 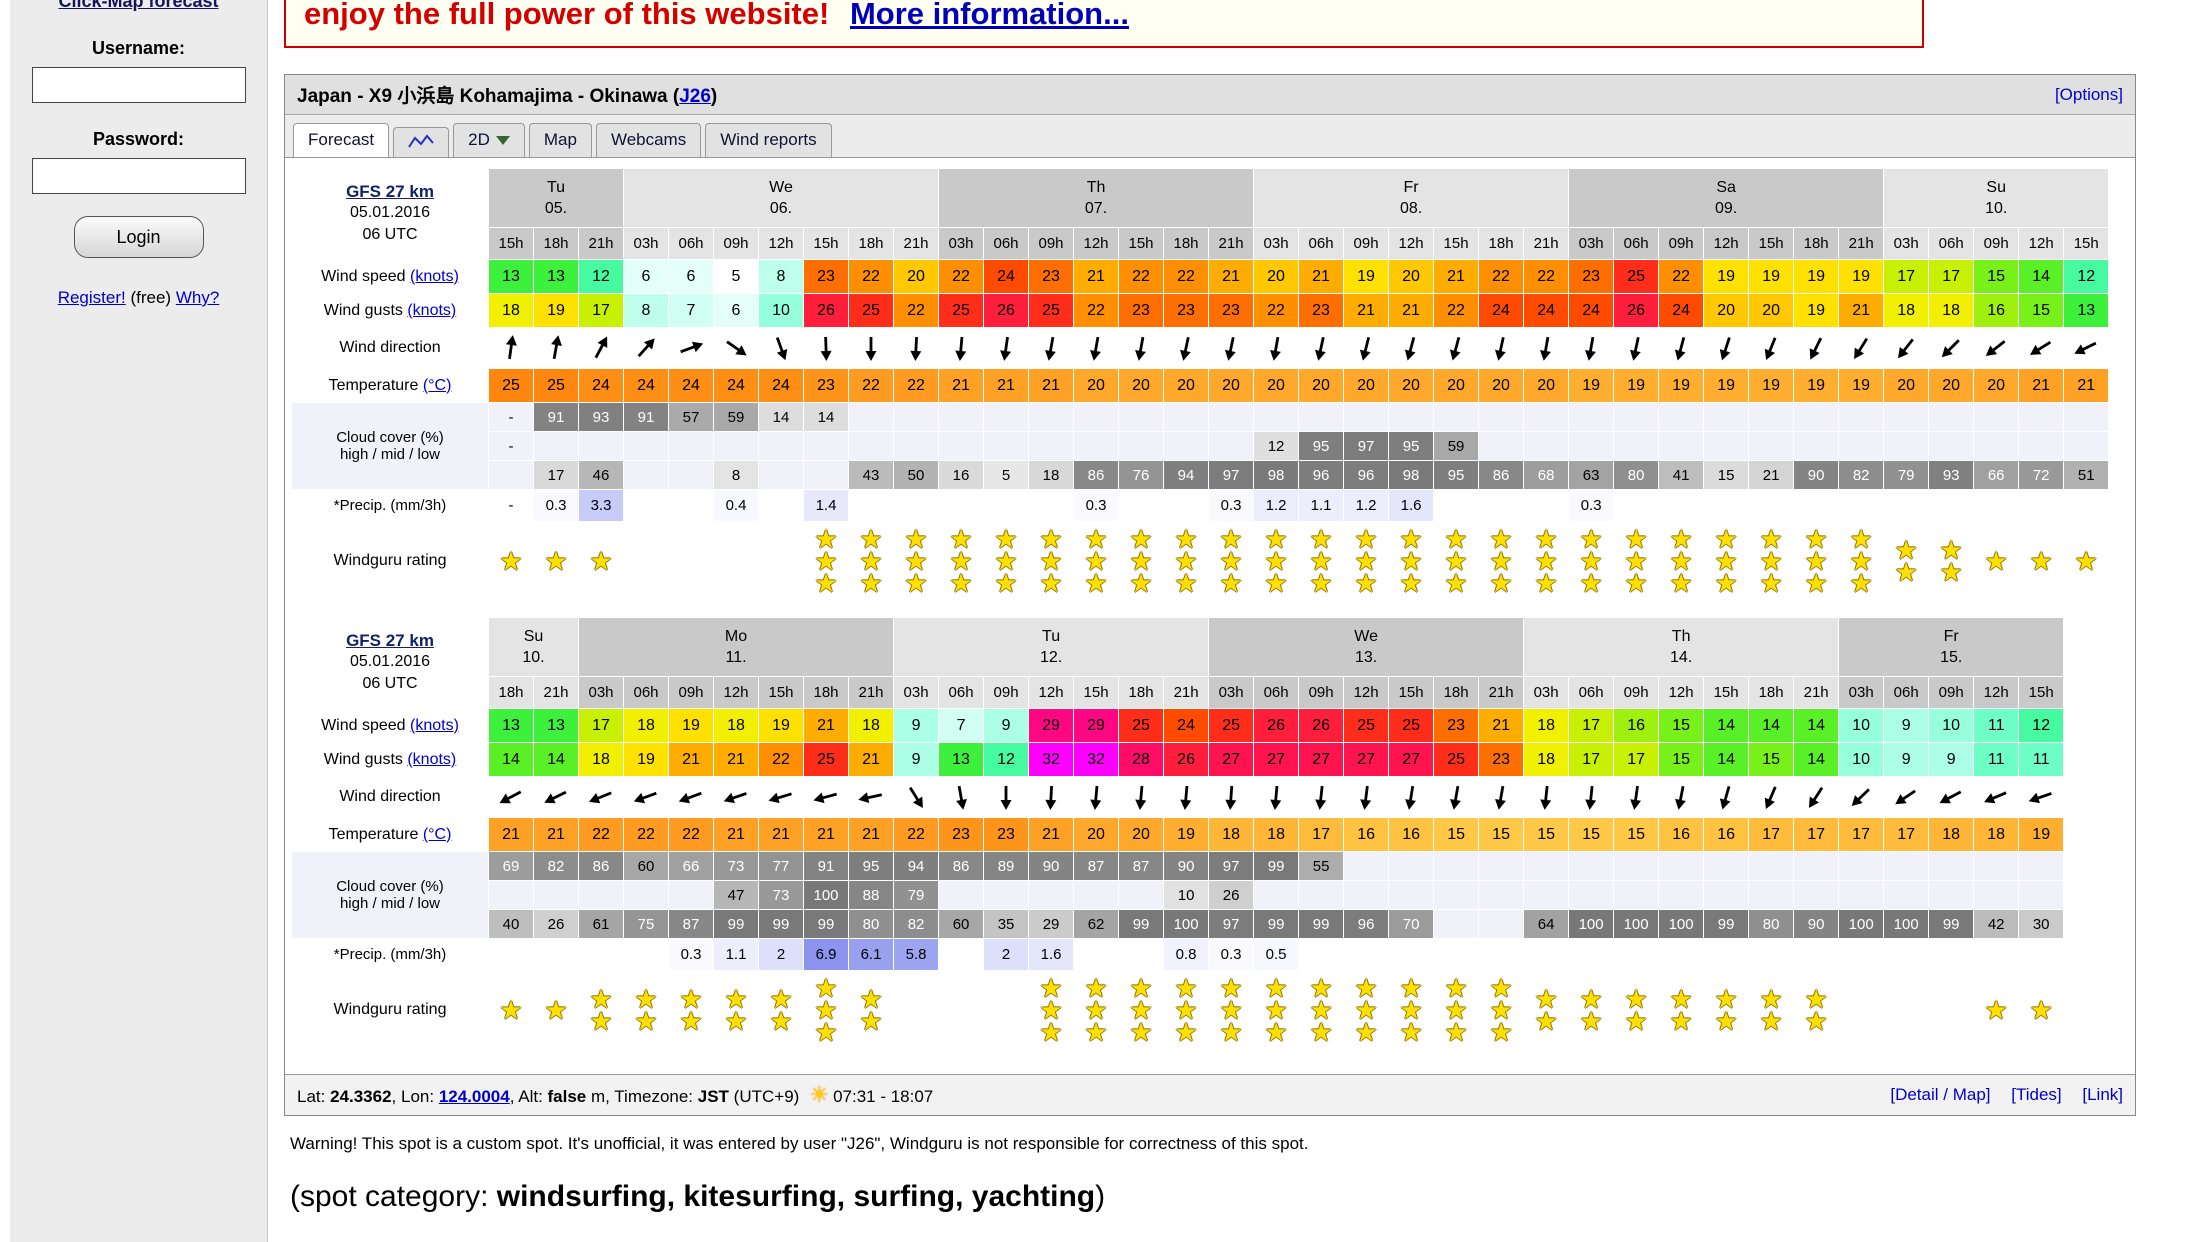 I want to click on cloud-low-cell: 30, so click(x=2041, y=924).